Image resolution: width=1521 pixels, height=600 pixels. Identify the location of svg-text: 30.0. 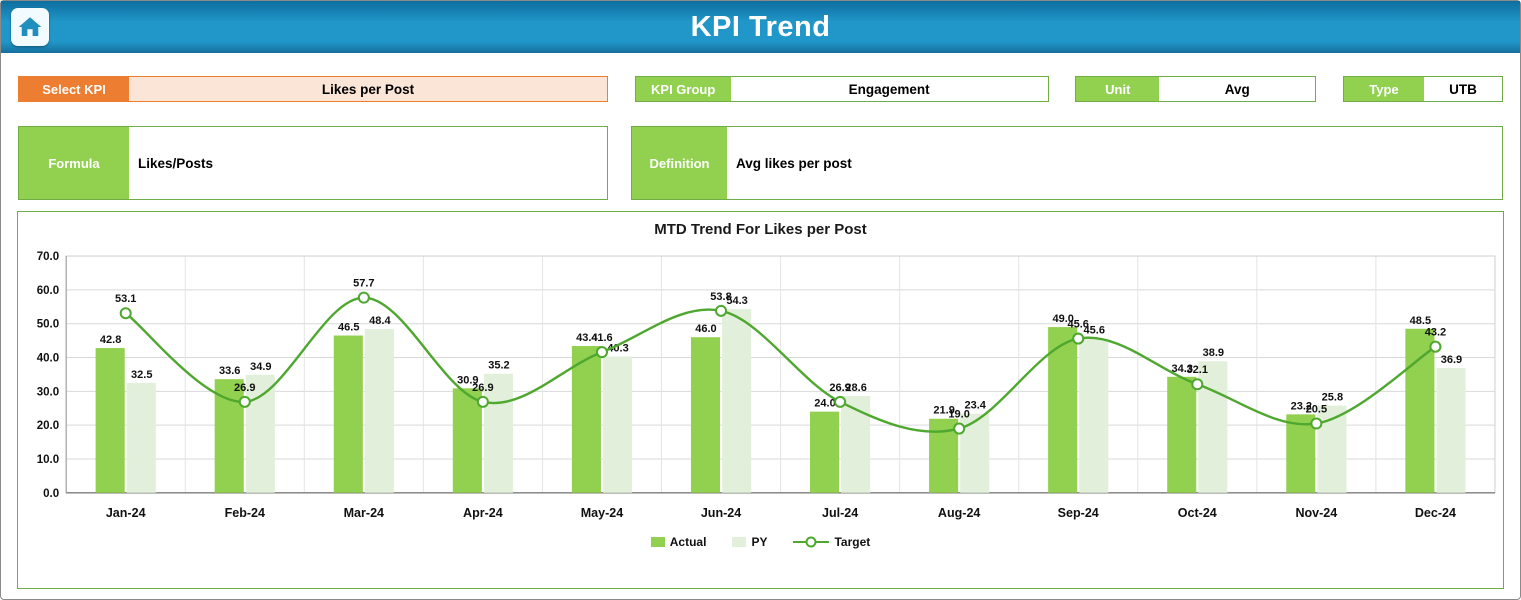
(48, 392).